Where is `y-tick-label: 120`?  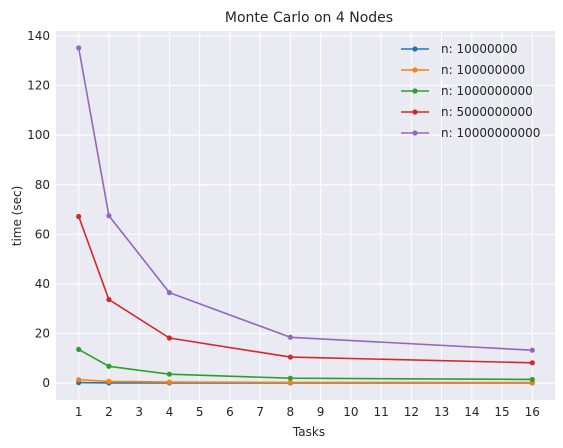
y-tick-label: 120 is located at coordinates (38, 86).